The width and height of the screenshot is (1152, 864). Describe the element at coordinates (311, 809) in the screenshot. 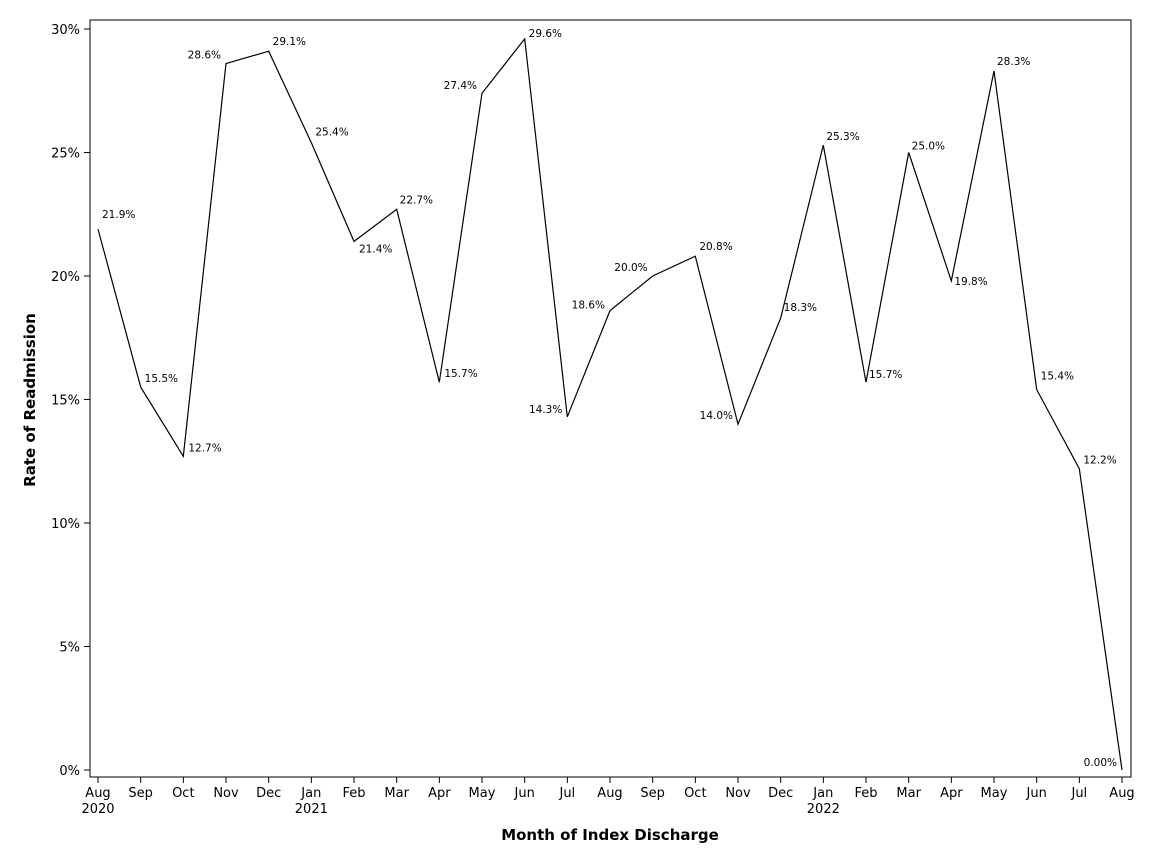

I see `x-tick-year-label: 2021` at that location.